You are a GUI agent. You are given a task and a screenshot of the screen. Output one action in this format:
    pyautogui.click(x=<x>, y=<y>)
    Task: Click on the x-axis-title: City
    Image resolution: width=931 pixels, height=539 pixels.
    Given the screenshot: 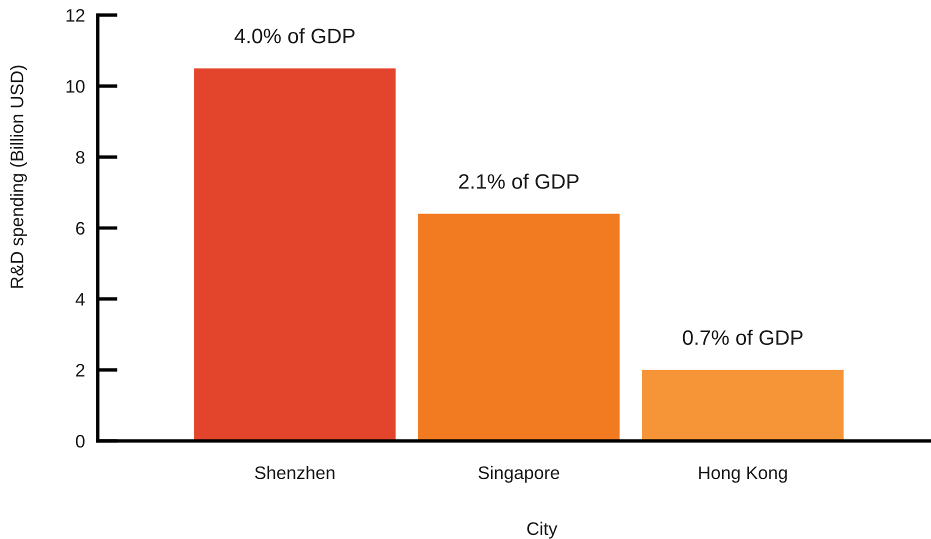 What is the action you would take?
    pyautogui.click(x=542, y=530)
    